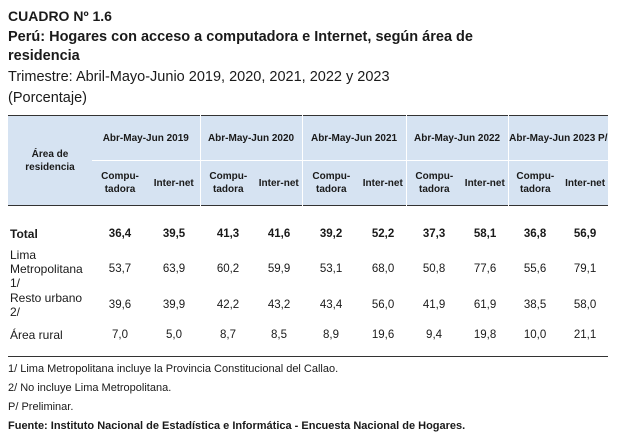 This screenshot has width=620, height=442. I want to click on cell-value: 55,6, so click(535, 269).